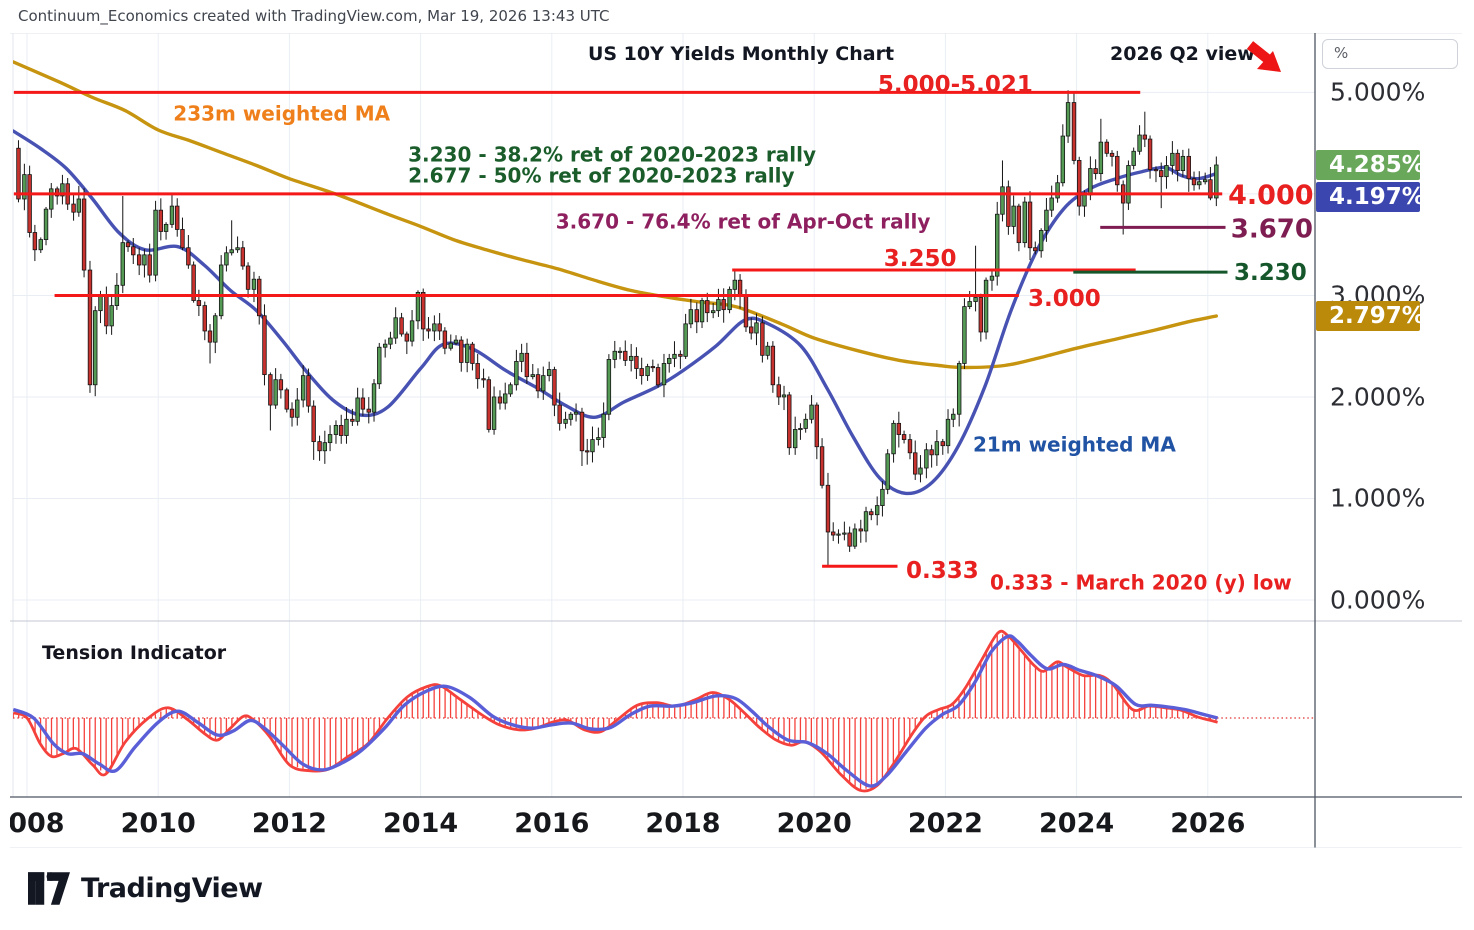 The height and width of the screenshot is (930, 1474). What do you see at coordinates (601, 175) in the screenshot?
I see `note-ret-50: 2.677 - 50% ret of 2020-2023 rally` at bounding box center [601, 175].